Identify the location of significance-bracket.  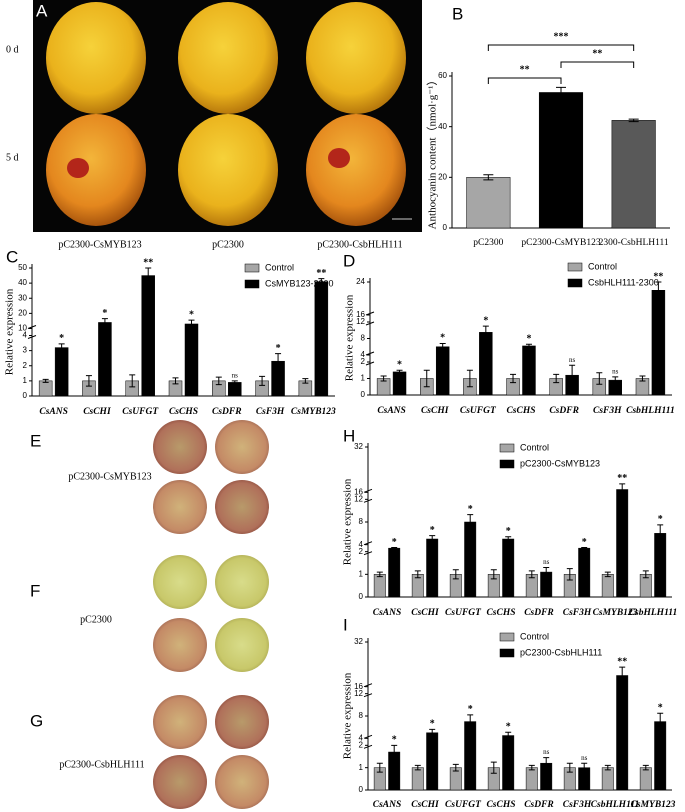
(524, 80).